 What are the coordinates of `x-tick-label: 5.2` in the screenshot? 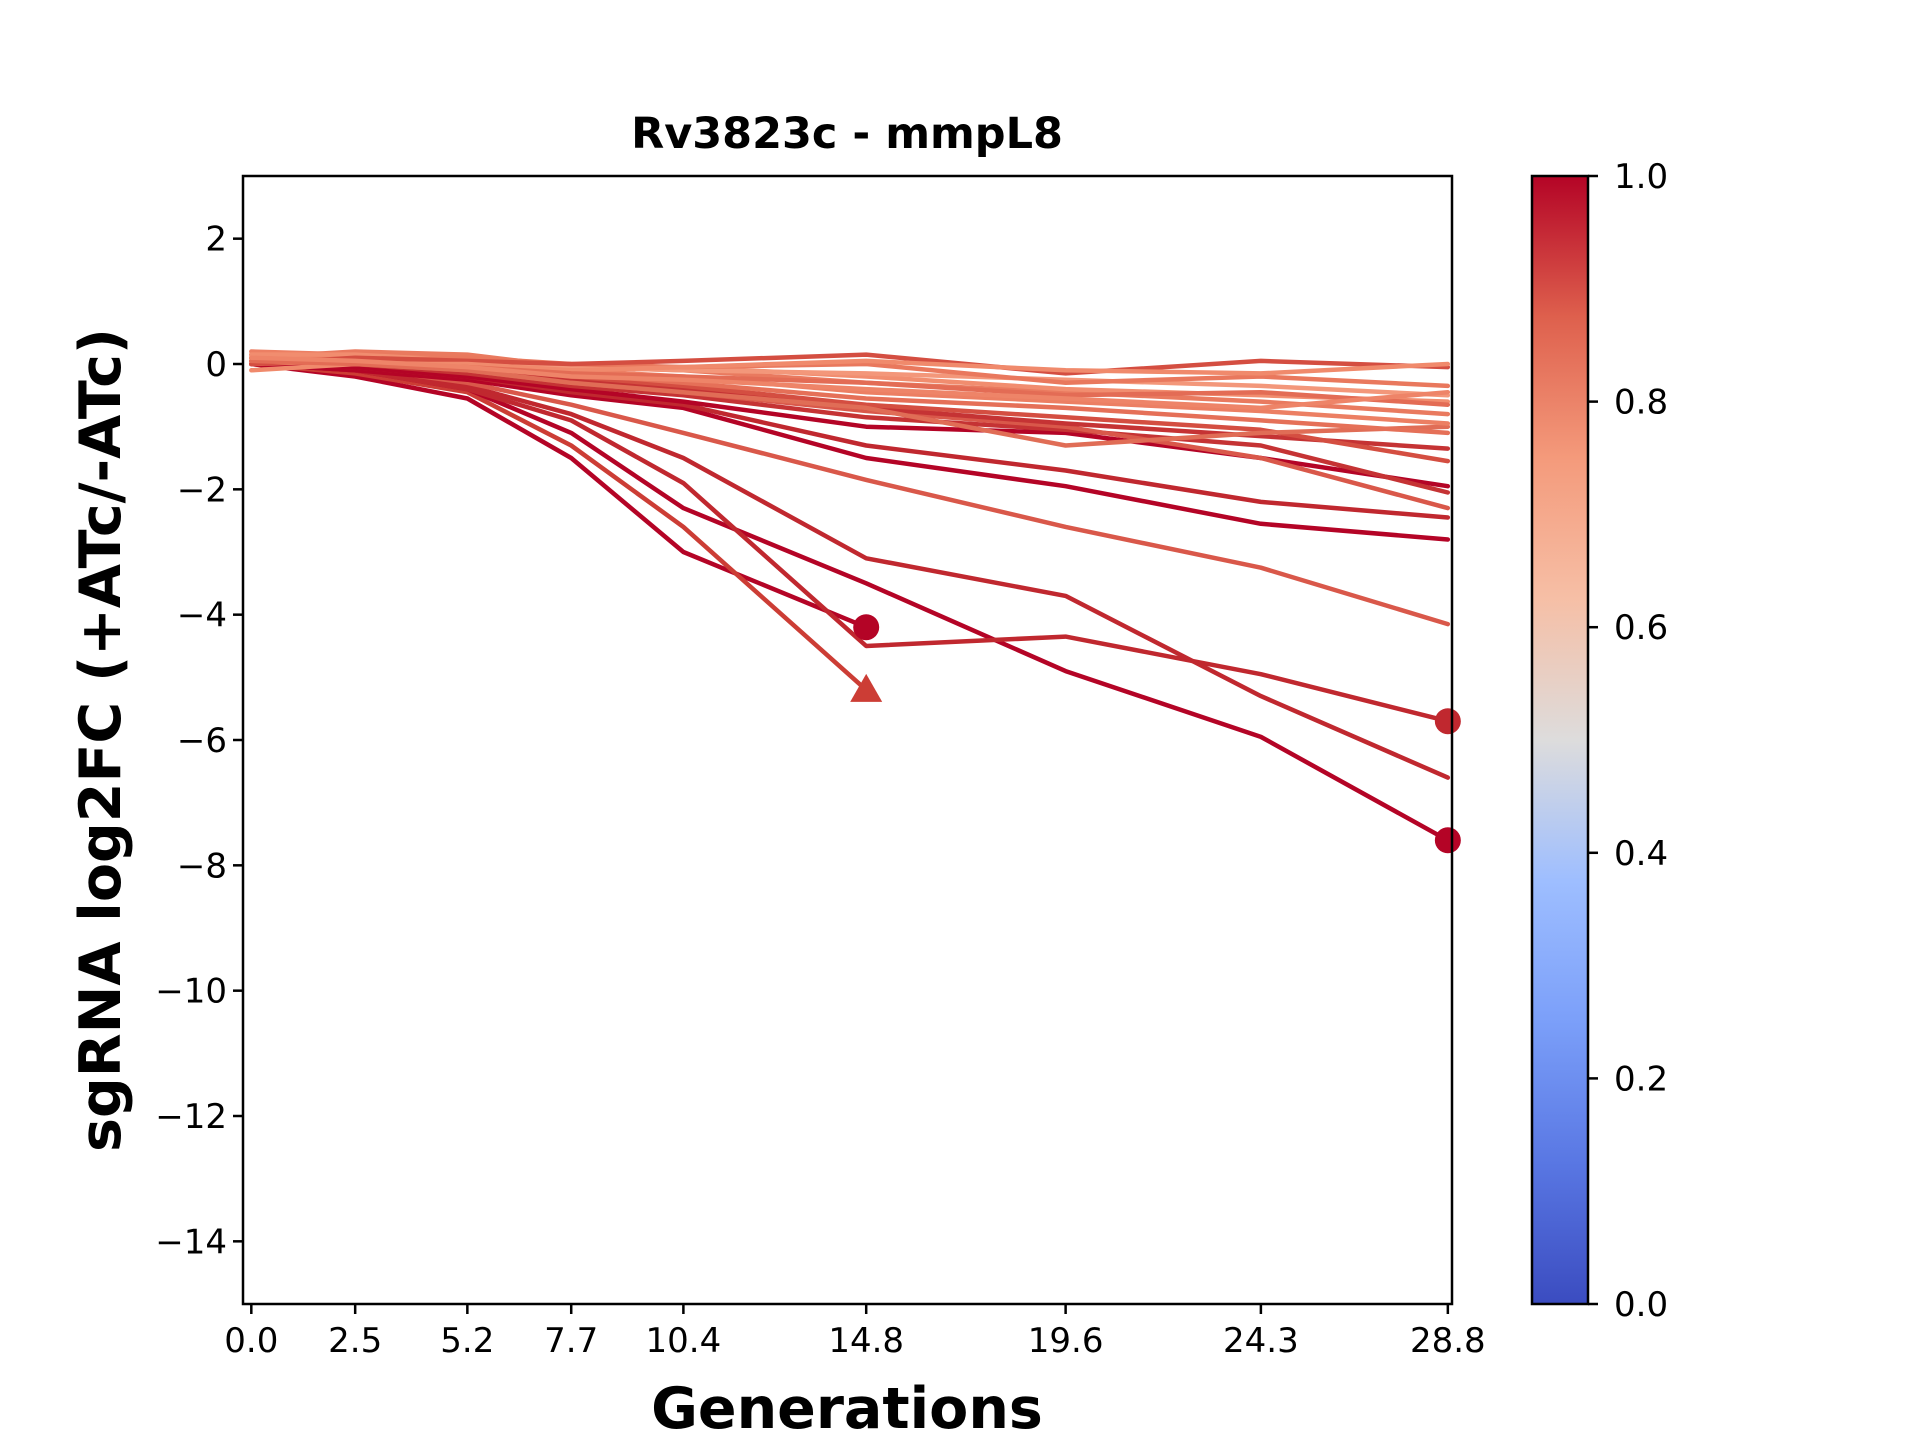 It's located at (467, 1341).